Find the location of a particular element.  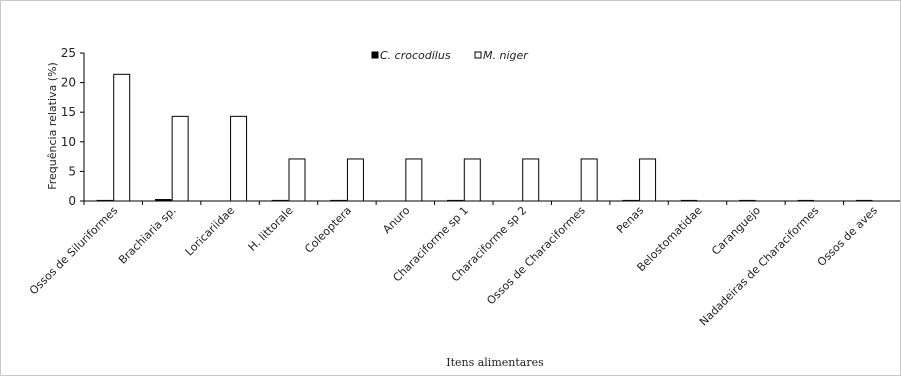

category-label-brachiaria-sp: Brachiaria sp. is located at coordinates (147, 235).